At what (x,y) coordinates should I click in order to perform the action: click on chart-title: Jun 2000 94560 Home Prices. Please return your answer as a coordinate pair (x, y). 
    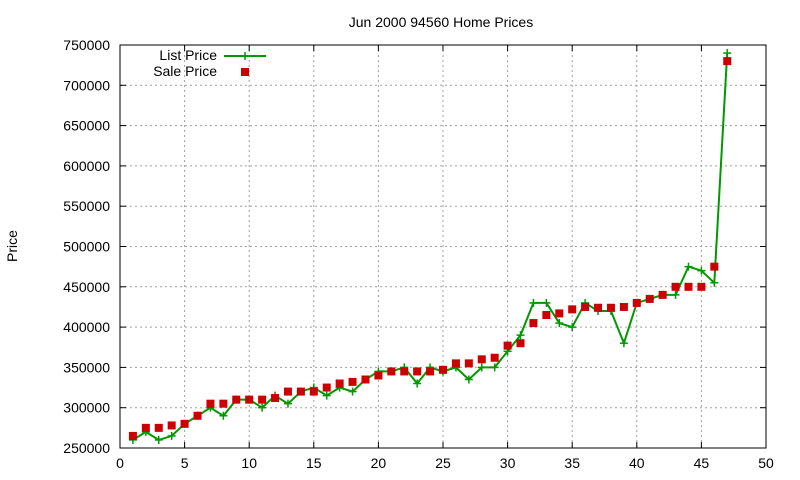
    Looking at the image, I should click on (441, 22).